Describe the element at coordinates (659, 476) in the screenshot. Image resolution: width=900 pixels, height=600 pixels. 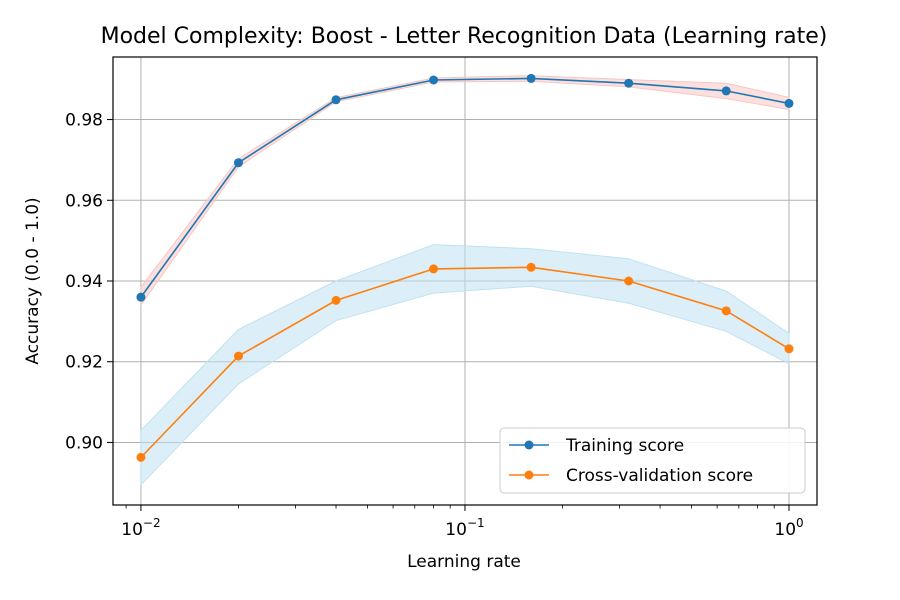
I see `legend-label: Cross-validation score` at that location.